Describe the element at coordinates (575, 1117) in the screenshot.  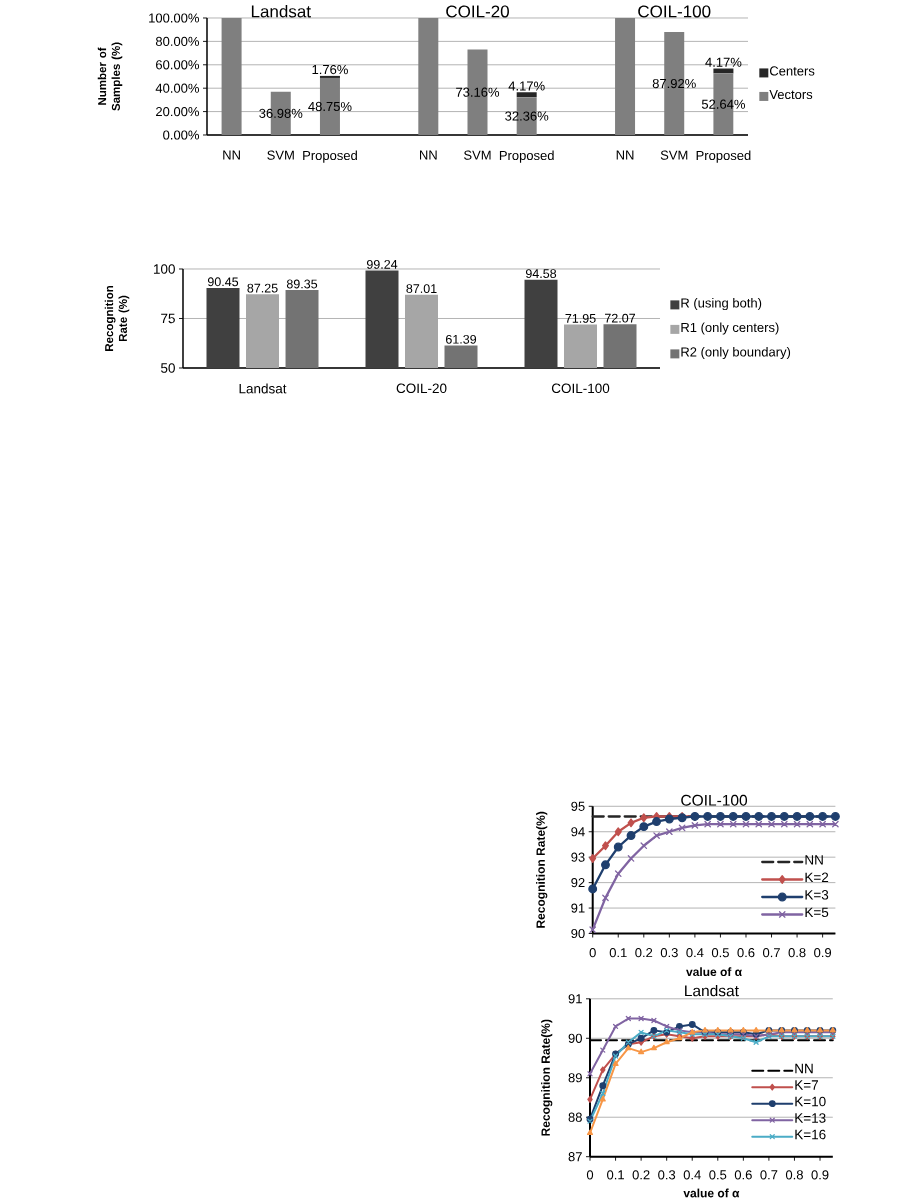
I see `y-tick-label: 88` at that location.